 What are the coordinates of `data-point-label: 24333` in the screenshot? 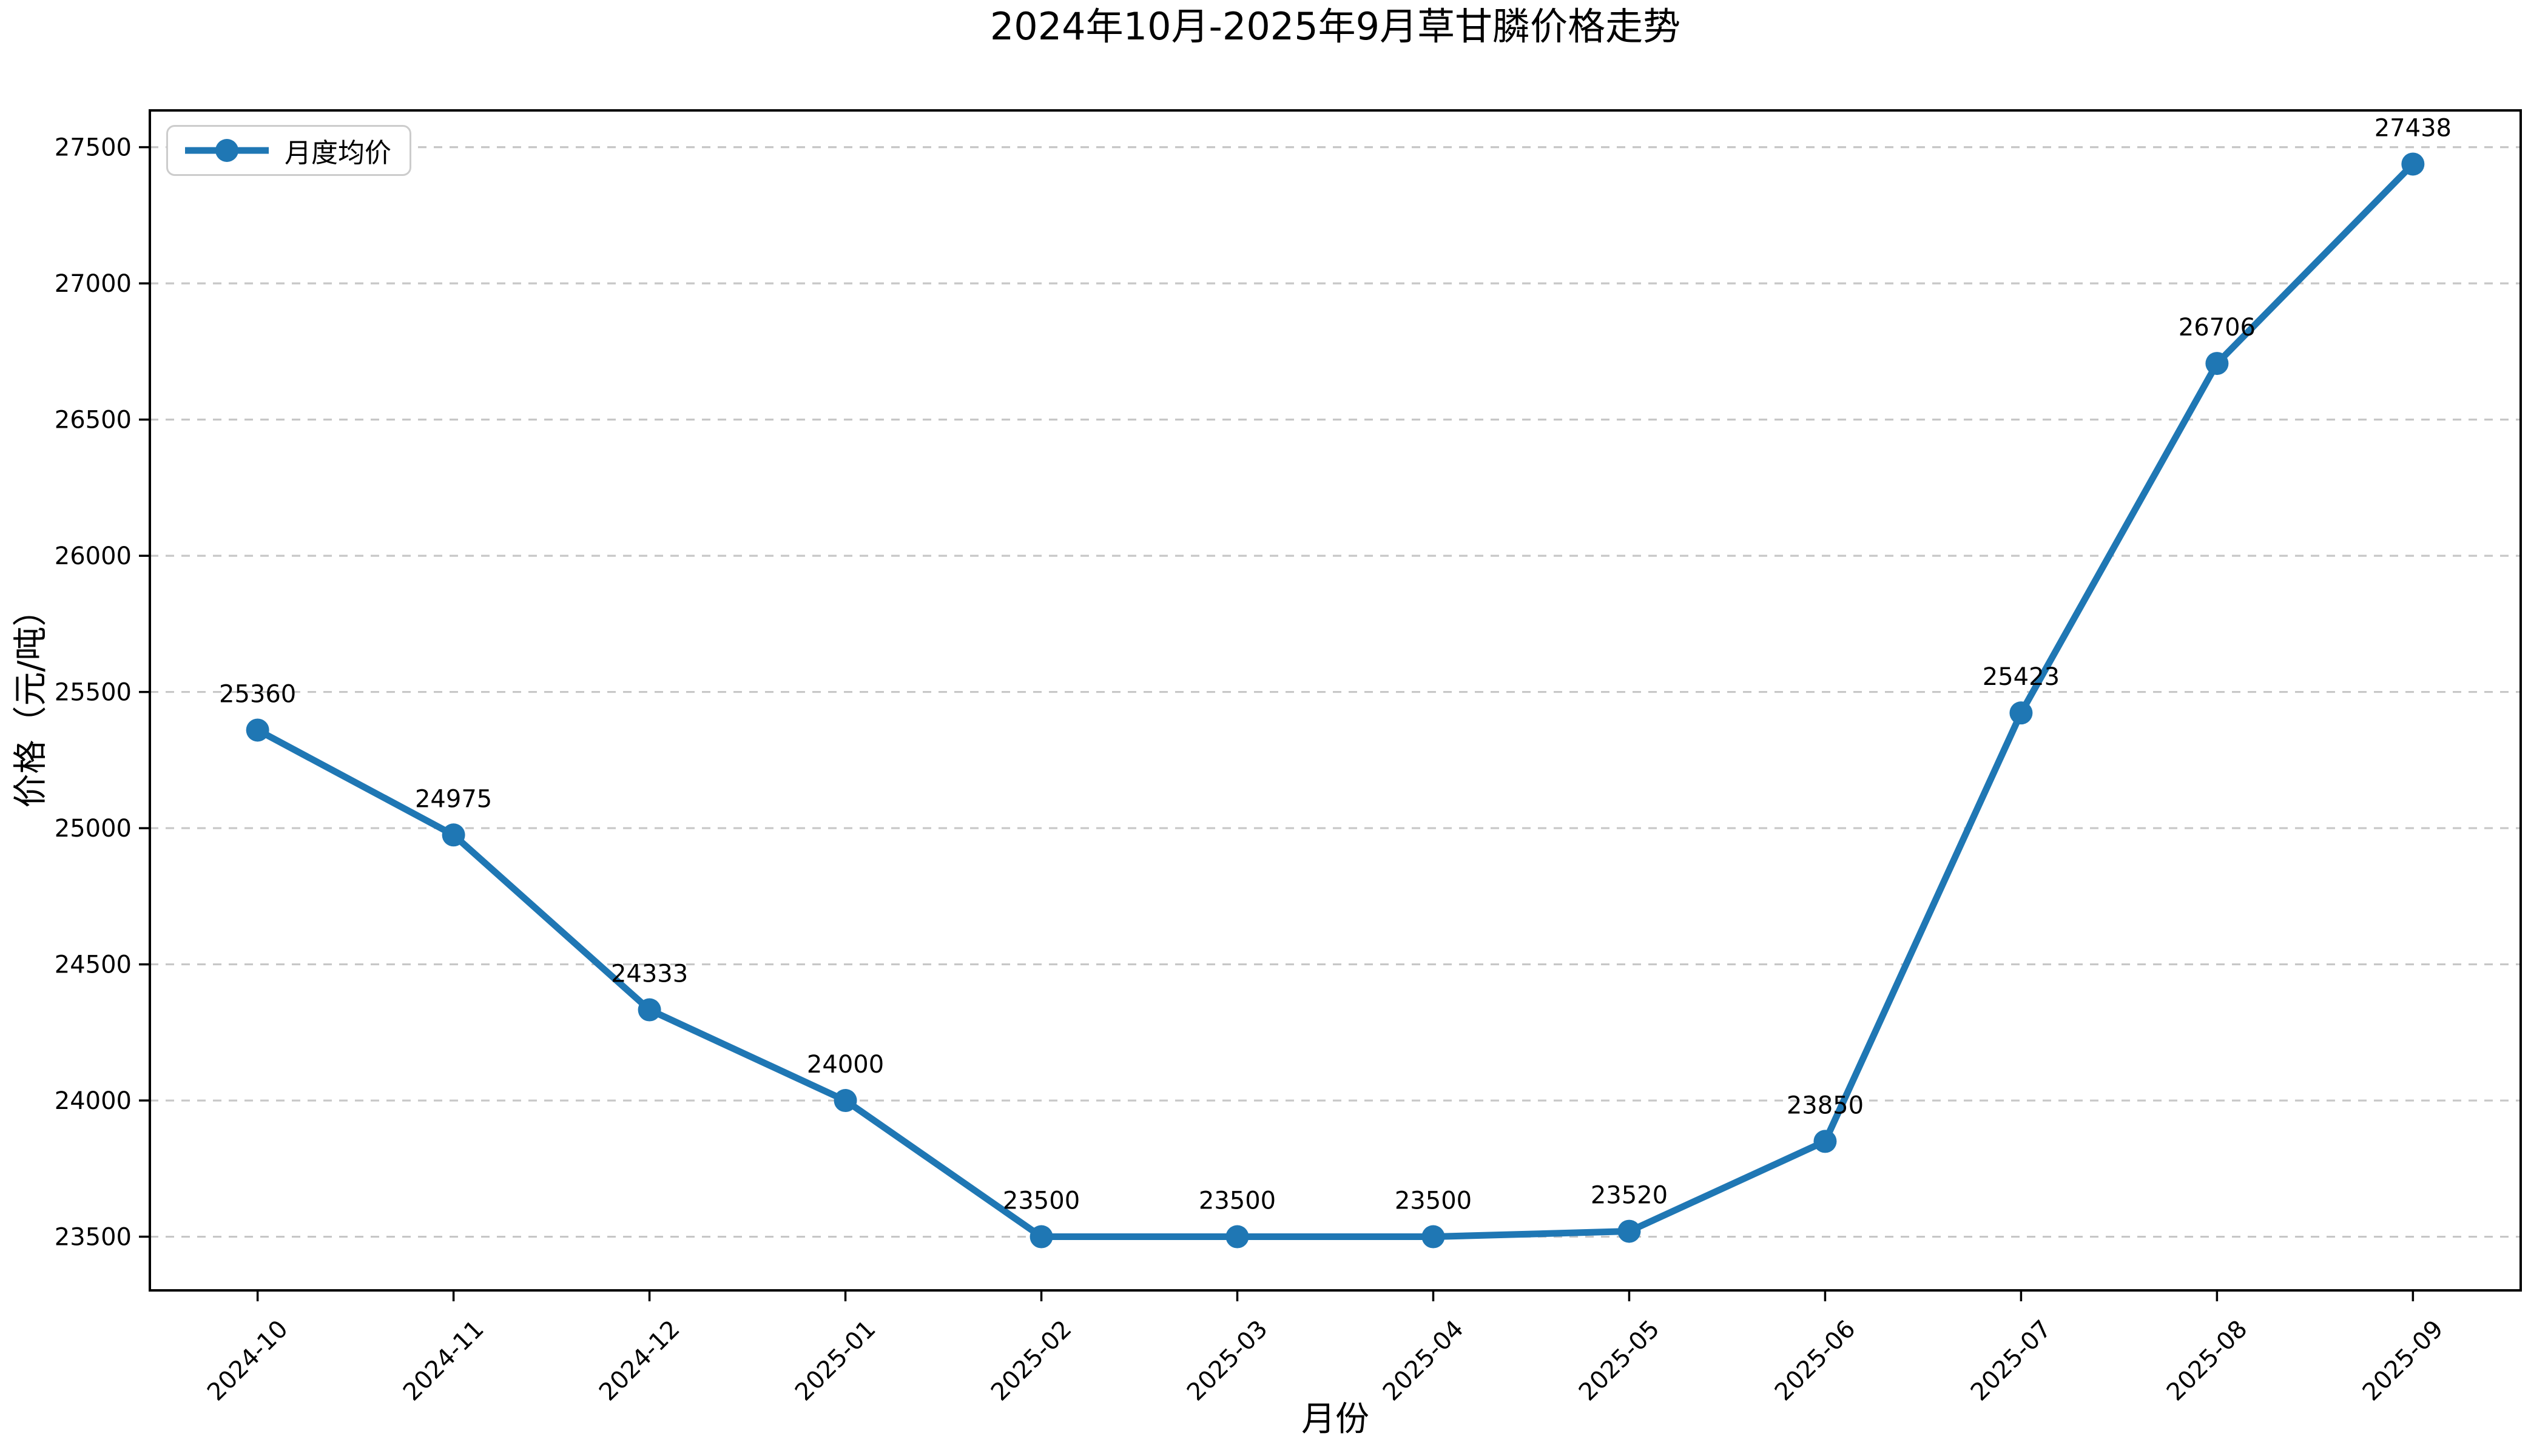 It's located at (649, 974).